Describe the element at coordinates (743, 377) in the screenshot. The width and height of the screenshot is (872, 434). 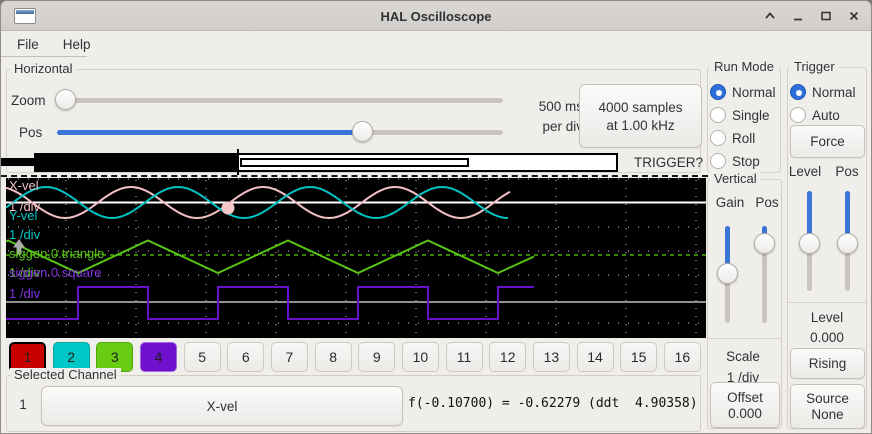
I see `scale-value: 1 /div` at that location.